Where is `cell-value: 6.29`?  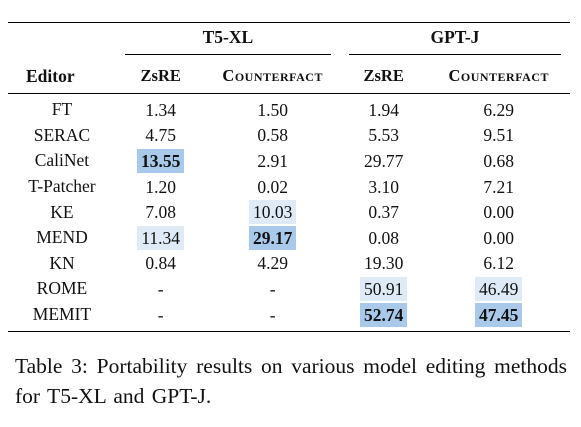
cell-value: 6.29 is located at coordinates (499, 109).